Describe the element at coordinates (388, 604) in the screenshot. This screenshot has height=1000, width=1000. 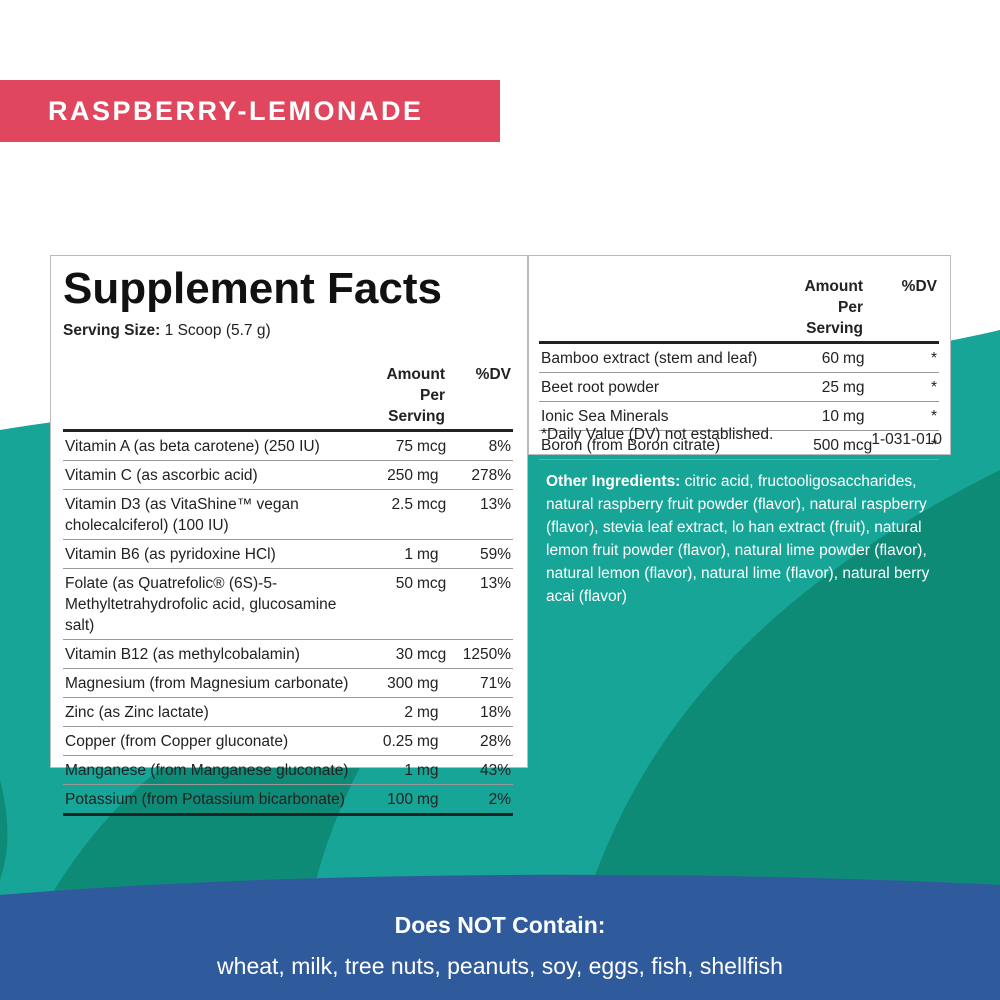
I see `amount: 50` at that location.